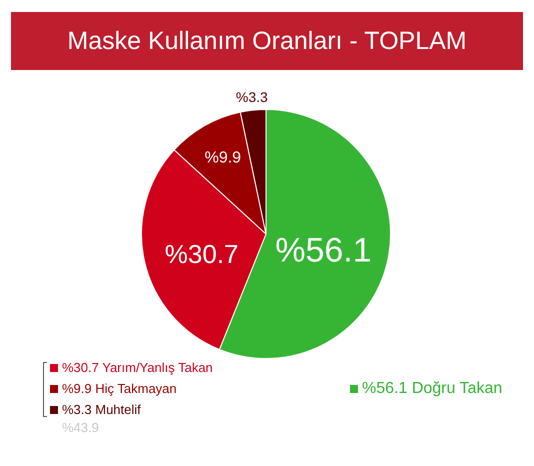  Describe the element at coordinates (323, 251) in the screenshot. I see `data-label: %56.1` at that location.